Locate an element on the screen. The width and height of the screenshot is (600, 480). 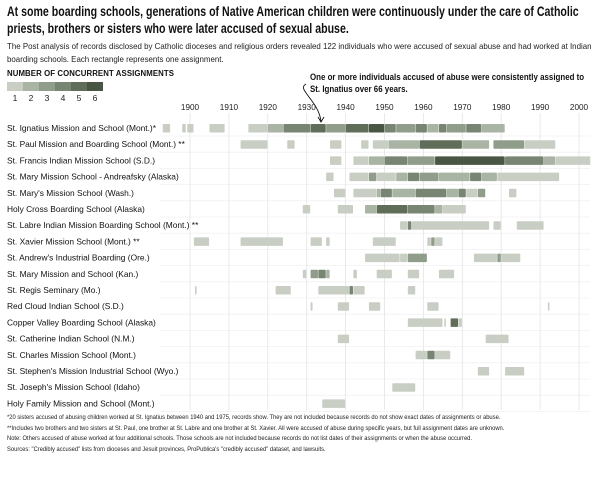
legend-label: 2 is located at coordinates (31, 98).